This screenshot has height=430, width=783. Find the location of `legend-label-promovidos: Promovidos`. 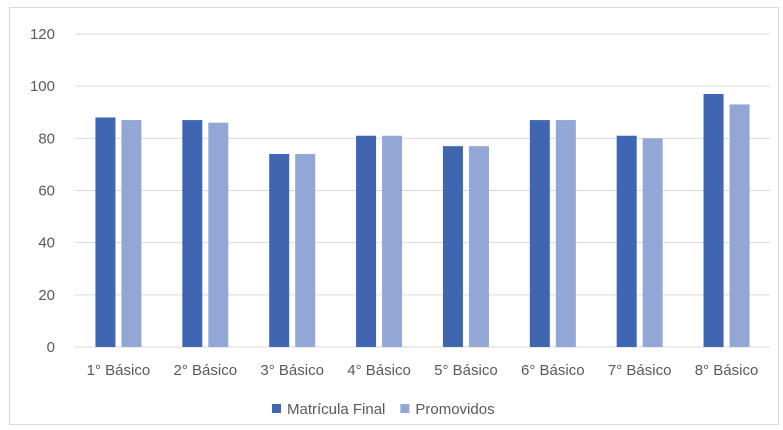

legend-label-promovidos: Promovidos is located at coordinates (454, 409).